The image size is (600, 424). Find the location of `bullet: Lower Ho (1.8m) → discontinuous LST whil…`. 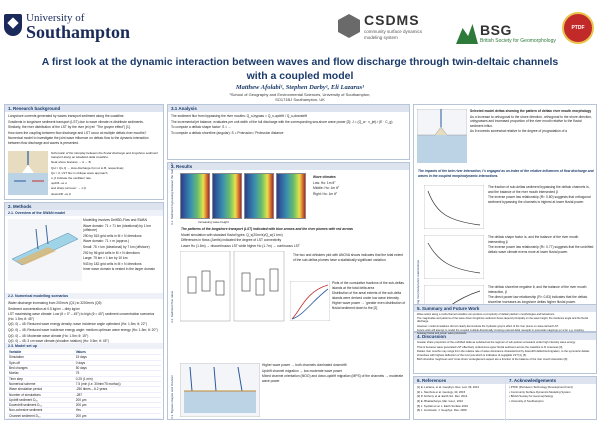

bullet: Lower Ho (1.8m) → discontinuous LST whil… is located at coordinates (240, 245).